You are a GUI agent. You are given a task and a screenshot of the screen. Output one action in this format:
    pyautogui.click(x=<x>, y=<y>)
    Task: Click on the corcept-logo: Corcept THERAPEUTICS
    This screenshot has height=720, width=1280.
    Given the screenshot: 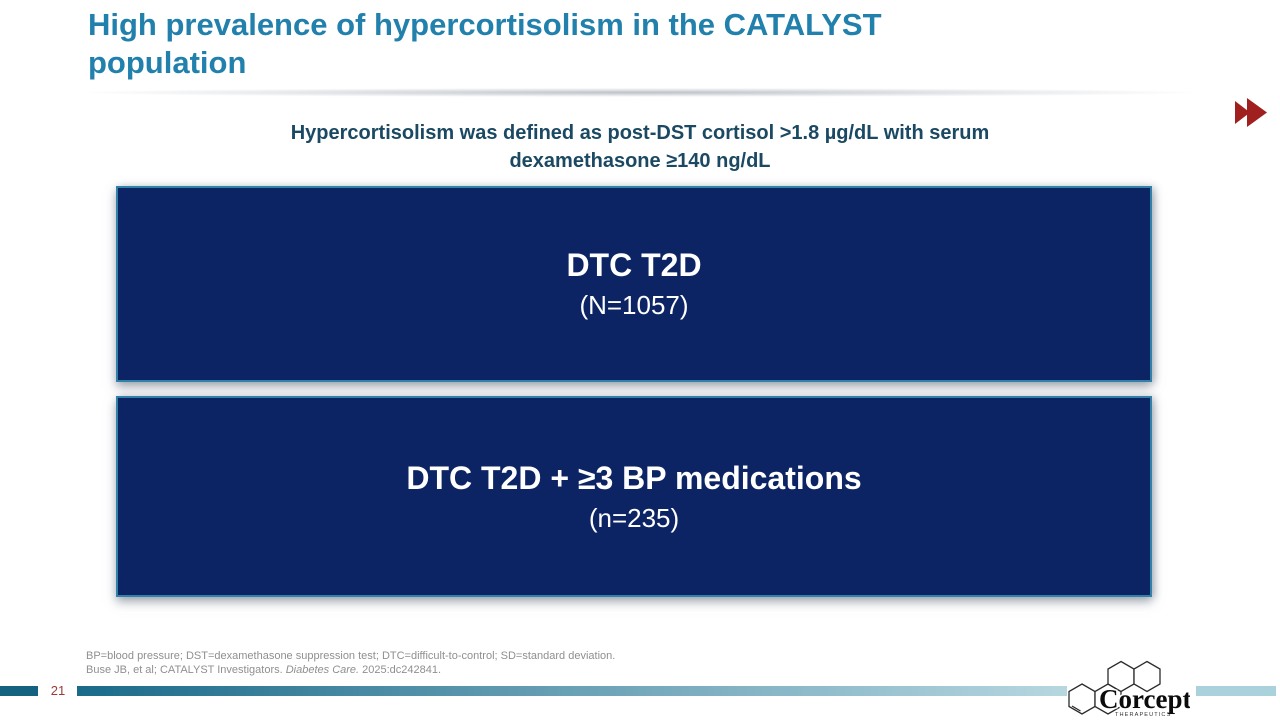 What is the action you would take?
    pyautogui.click(x=1129, y=689)
    